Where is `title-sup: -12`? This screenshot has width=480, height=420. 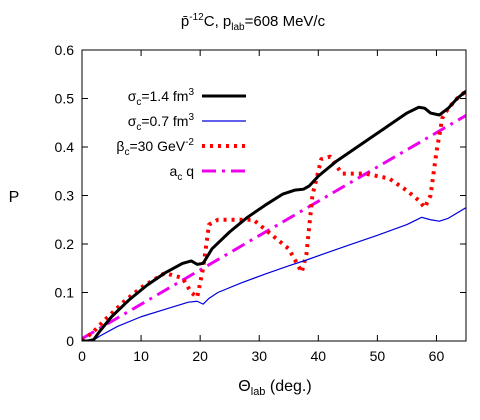
title-sup: -12 is located at coordinates (196, 17).